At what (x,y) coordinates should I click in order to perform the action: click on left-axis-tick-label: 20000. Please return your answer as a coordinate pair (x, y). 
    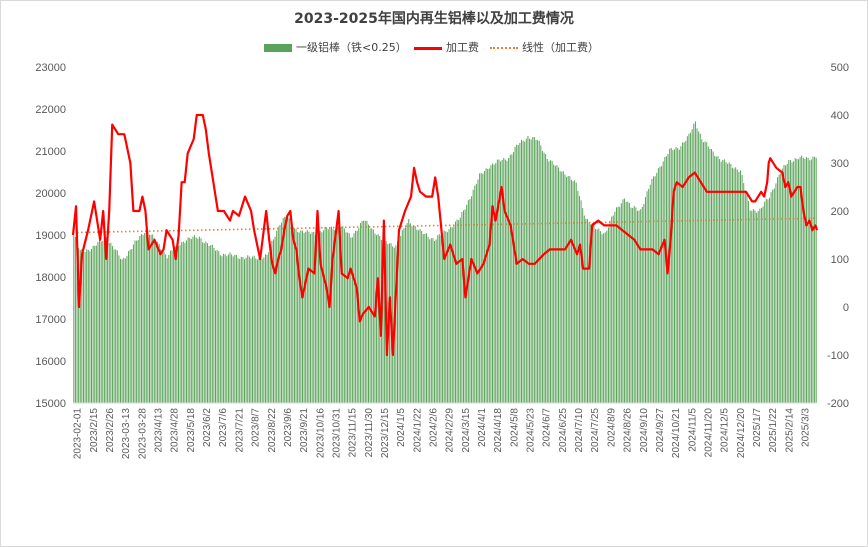
    Looking at the image, I should click on (50, 194).